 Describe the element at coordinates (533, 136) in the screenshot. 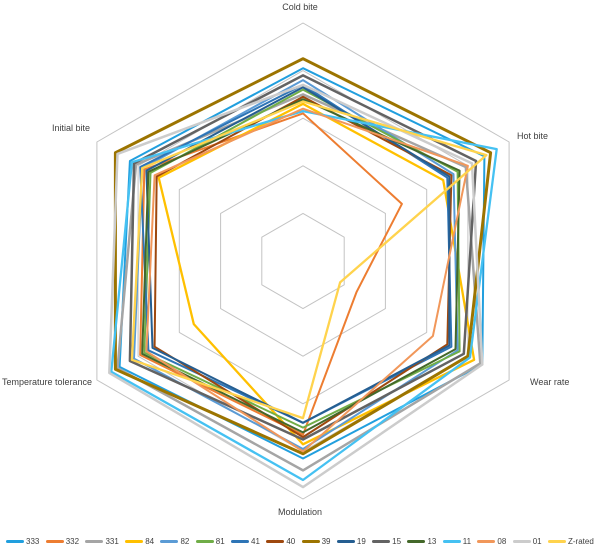

I see `axis-label-hot-bite: Hot bite` at that location.